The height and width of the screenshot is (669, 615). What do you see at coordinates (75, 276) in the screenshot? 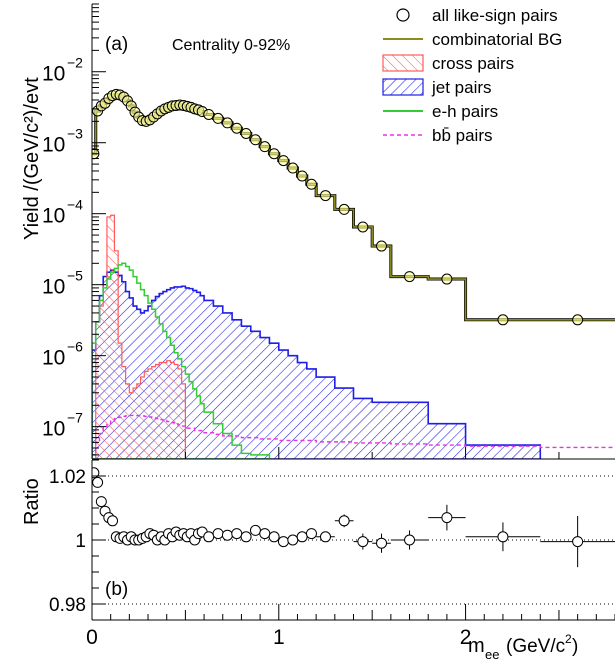
I see `y-tick-label-exp: −5` at bounding box center [75, 276].